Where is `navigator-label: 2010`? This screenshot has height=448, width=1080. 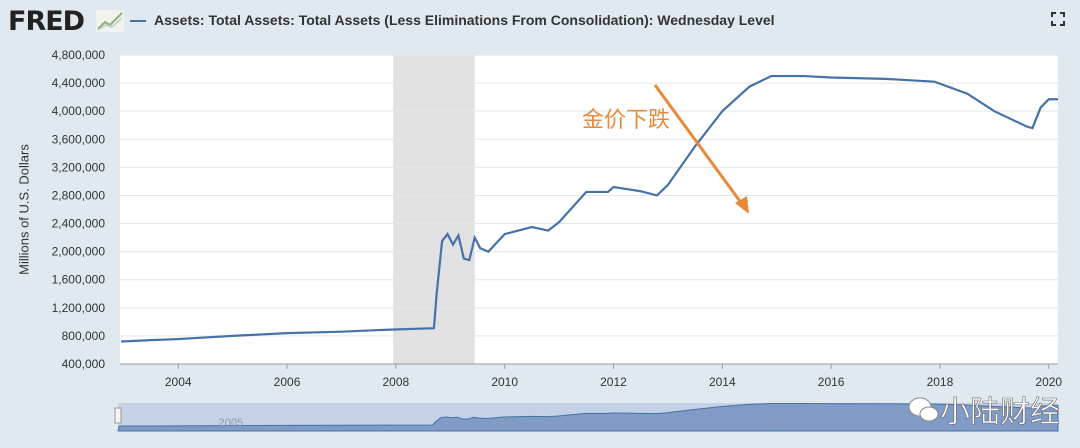
navigator-label: 2010 is located at coordinates (503, 423).